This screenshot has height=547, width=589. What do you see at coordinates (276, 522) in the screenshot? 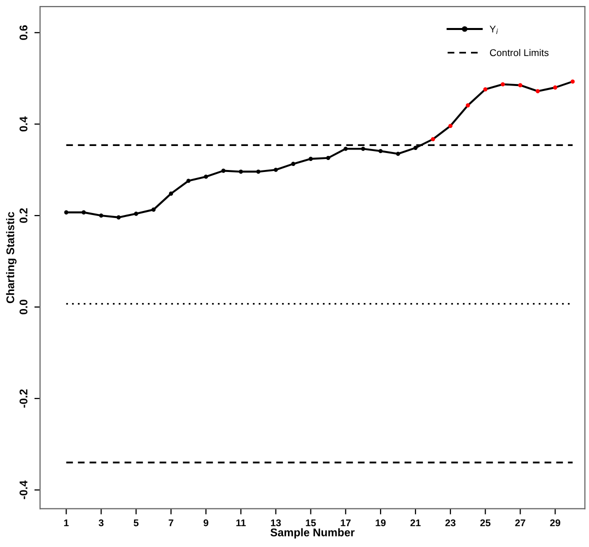
I see `x-tick-label: 13` at bounding box center [276, 522].